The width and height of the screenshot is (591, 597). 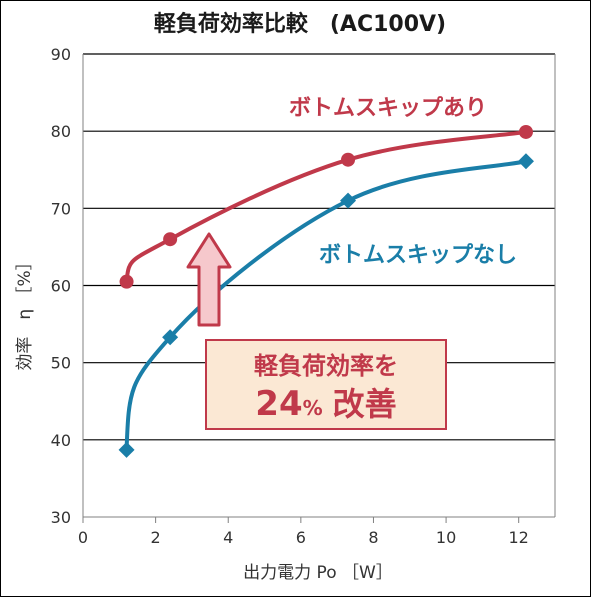 I want to click on callout-line-1: 軽負荷効率を, so click(x=326, y=366).